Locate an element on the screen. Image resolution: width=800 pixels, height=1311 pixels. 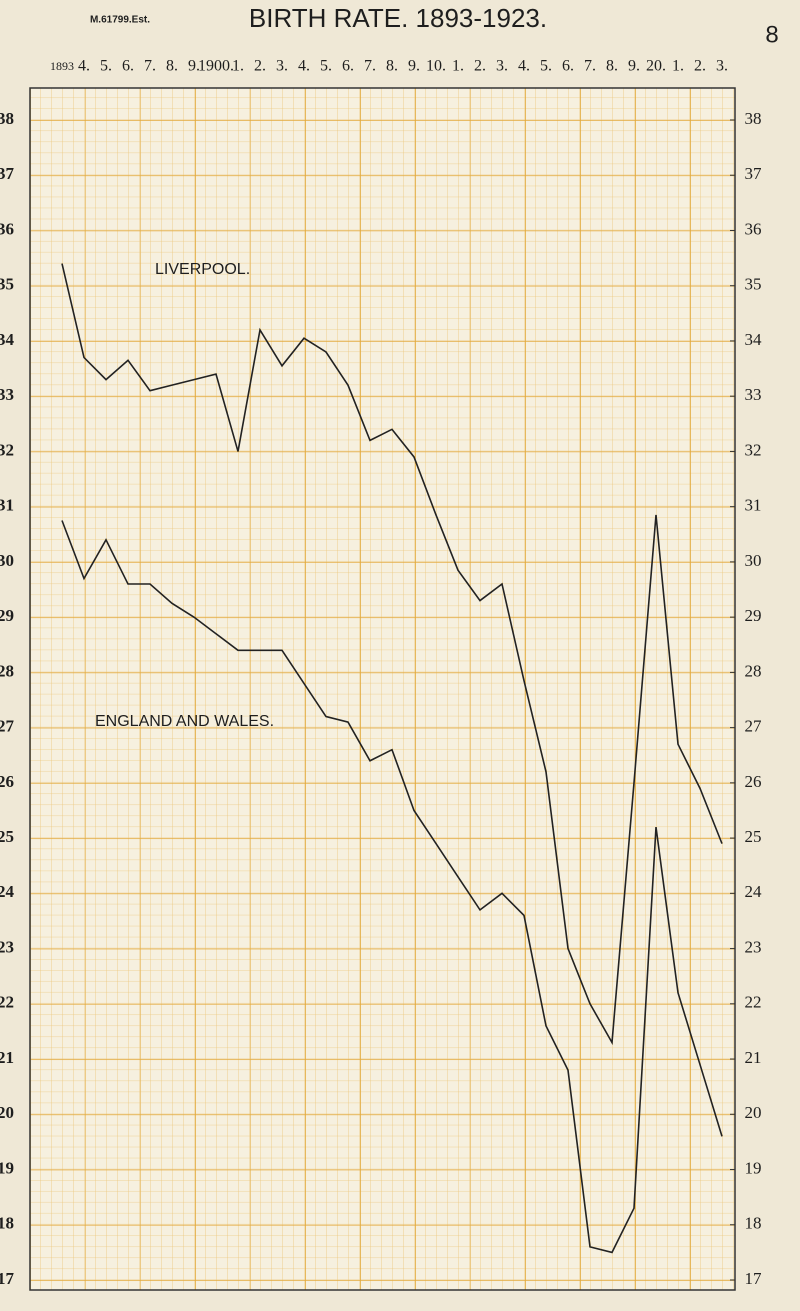
y-tick-label-left: 24 is located at coordinates (7, 891).